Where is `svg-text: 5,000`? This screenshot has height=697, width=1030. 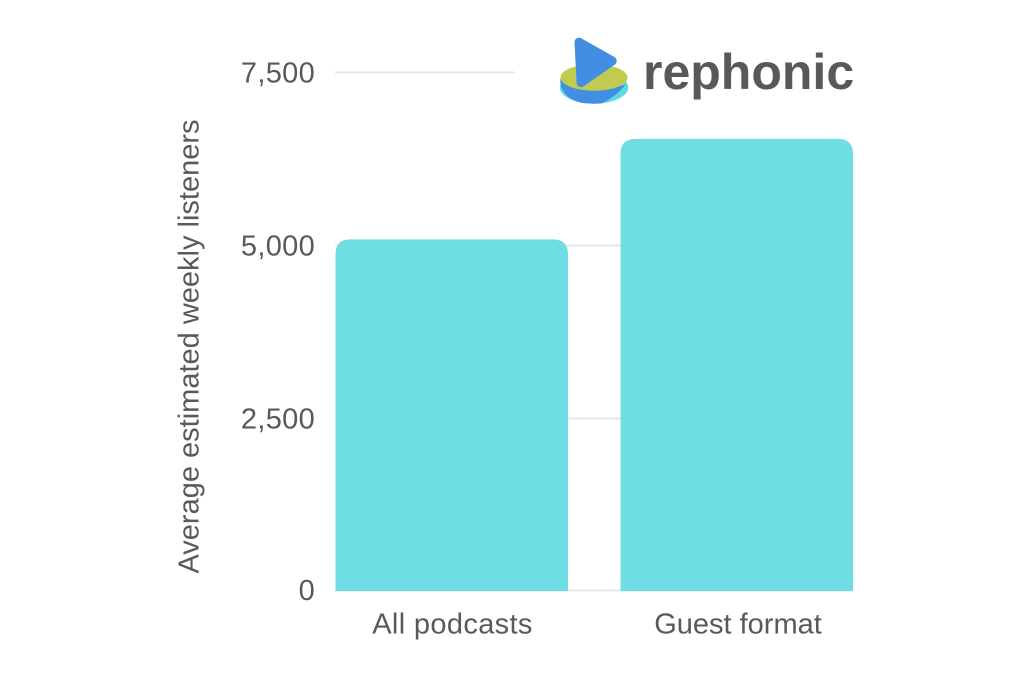
svg-text: 5,000 is located at coordinates (278, 247).